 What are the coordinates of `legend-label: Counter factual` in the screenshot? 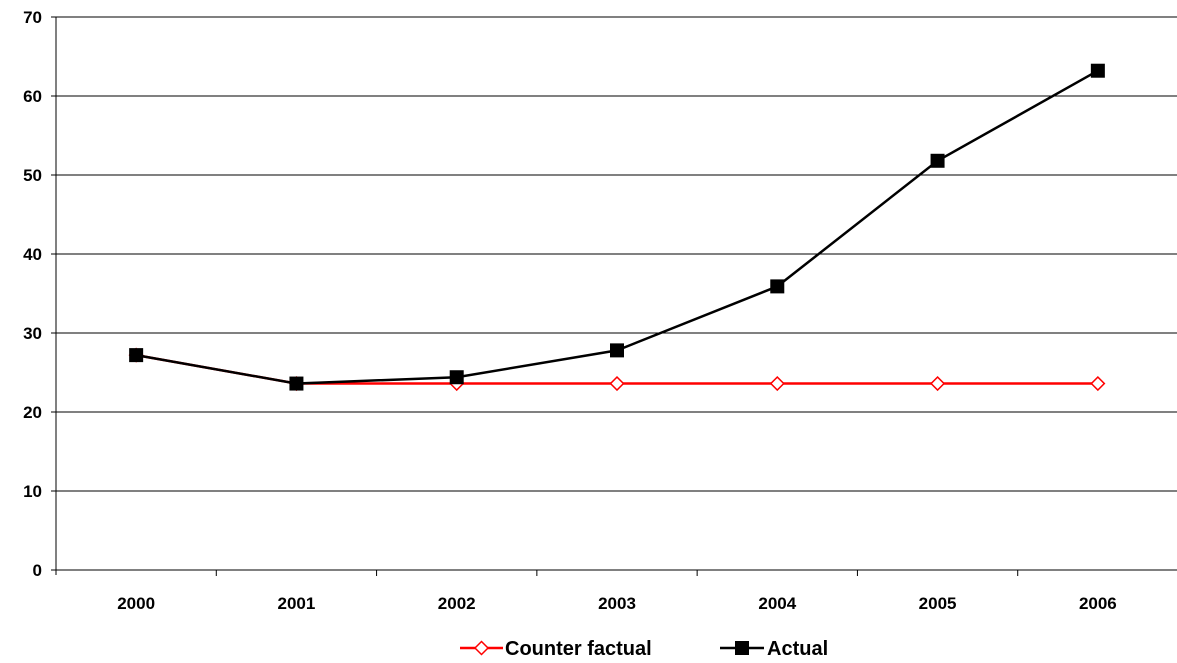 It's located at (578, 649).